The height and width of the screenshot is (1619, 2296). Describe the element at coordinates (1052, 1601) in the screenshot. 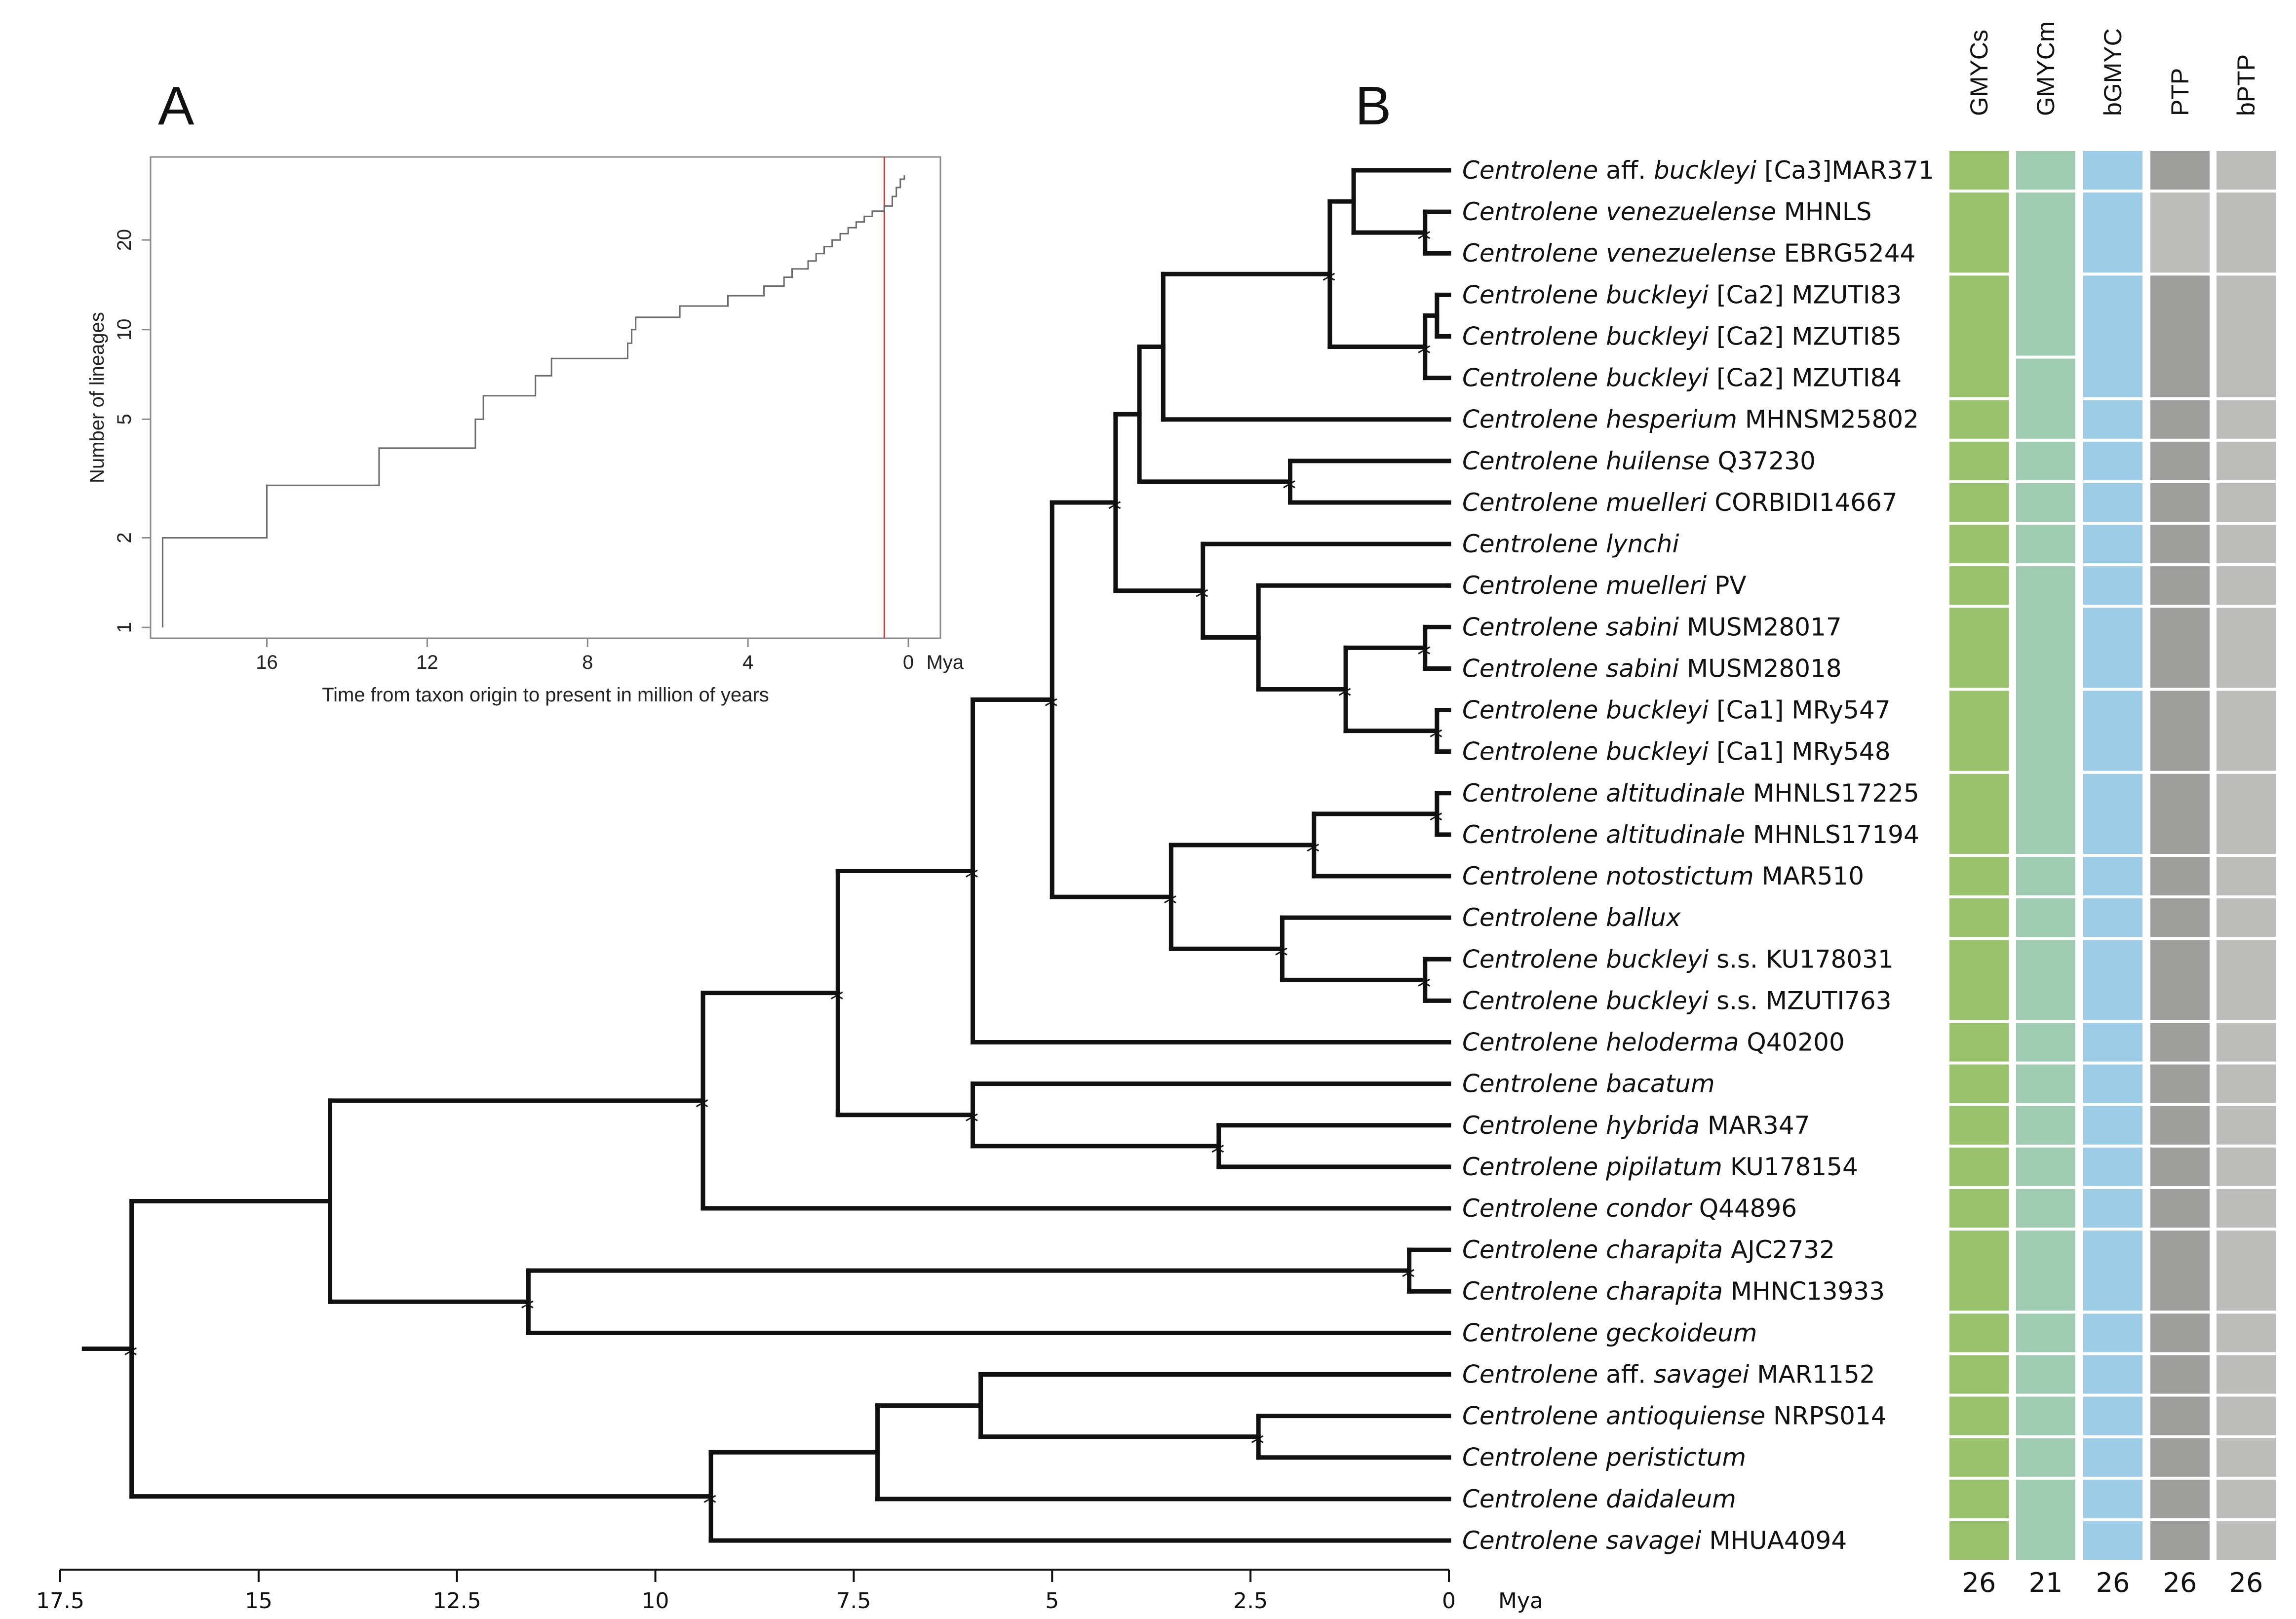

I see `time-axis-tick-label: 5` at that location.